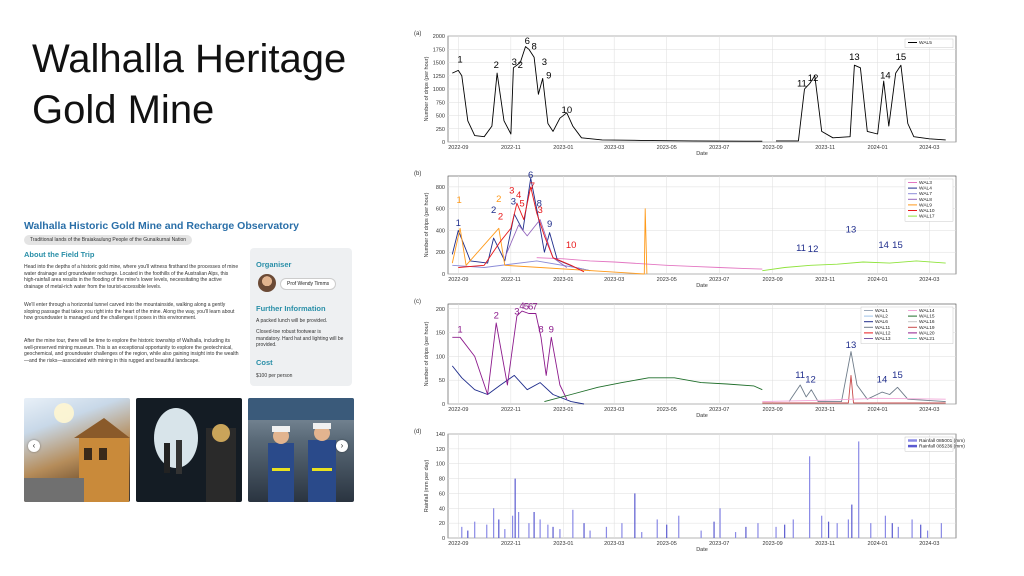 The height and width of the screenshot is (576, 1024). I want to click on legend-entry: WAL6, so click(881, 322).